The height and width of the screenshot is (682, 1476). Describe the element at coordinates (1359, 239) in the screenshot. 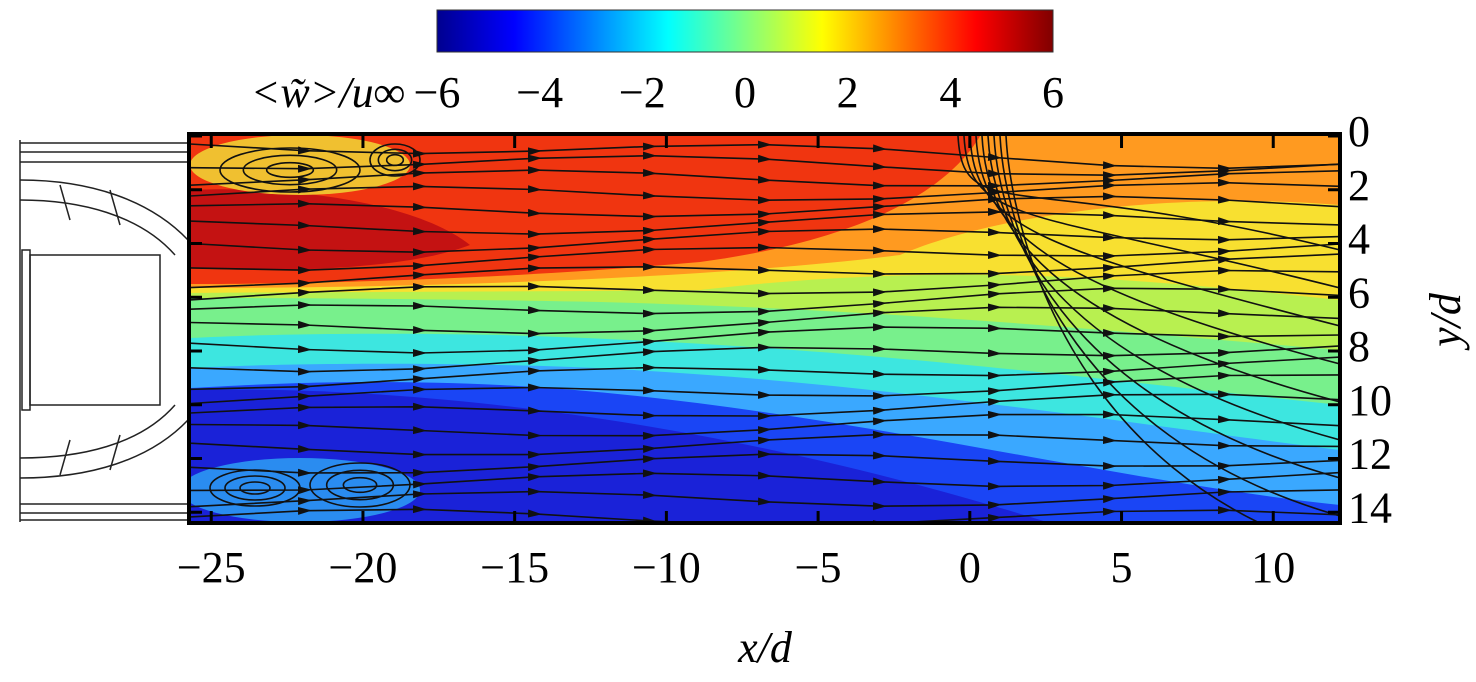

I see `y-tick-label: 4` at that location.